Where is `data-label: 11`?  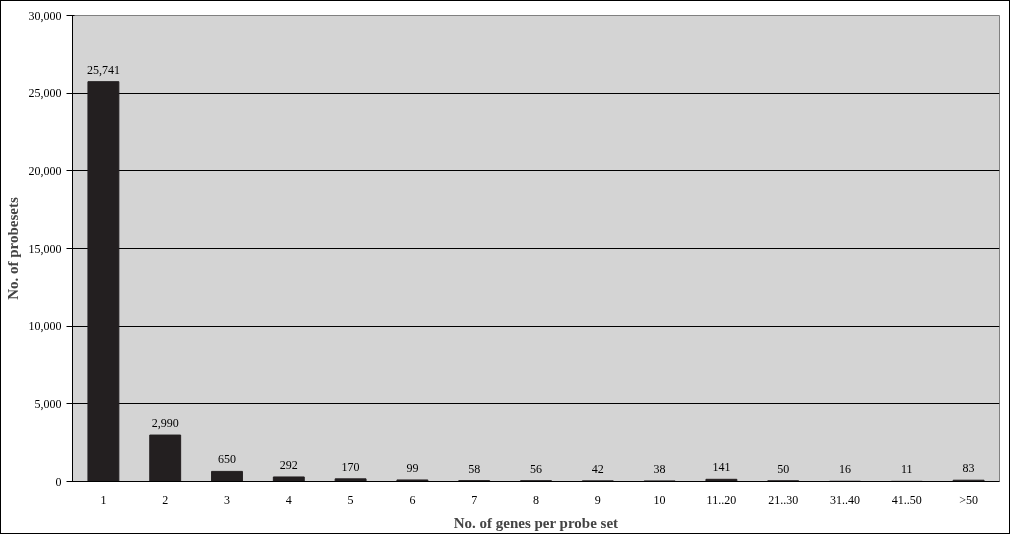
data-label: 11 is located at coordinates (907, 469).